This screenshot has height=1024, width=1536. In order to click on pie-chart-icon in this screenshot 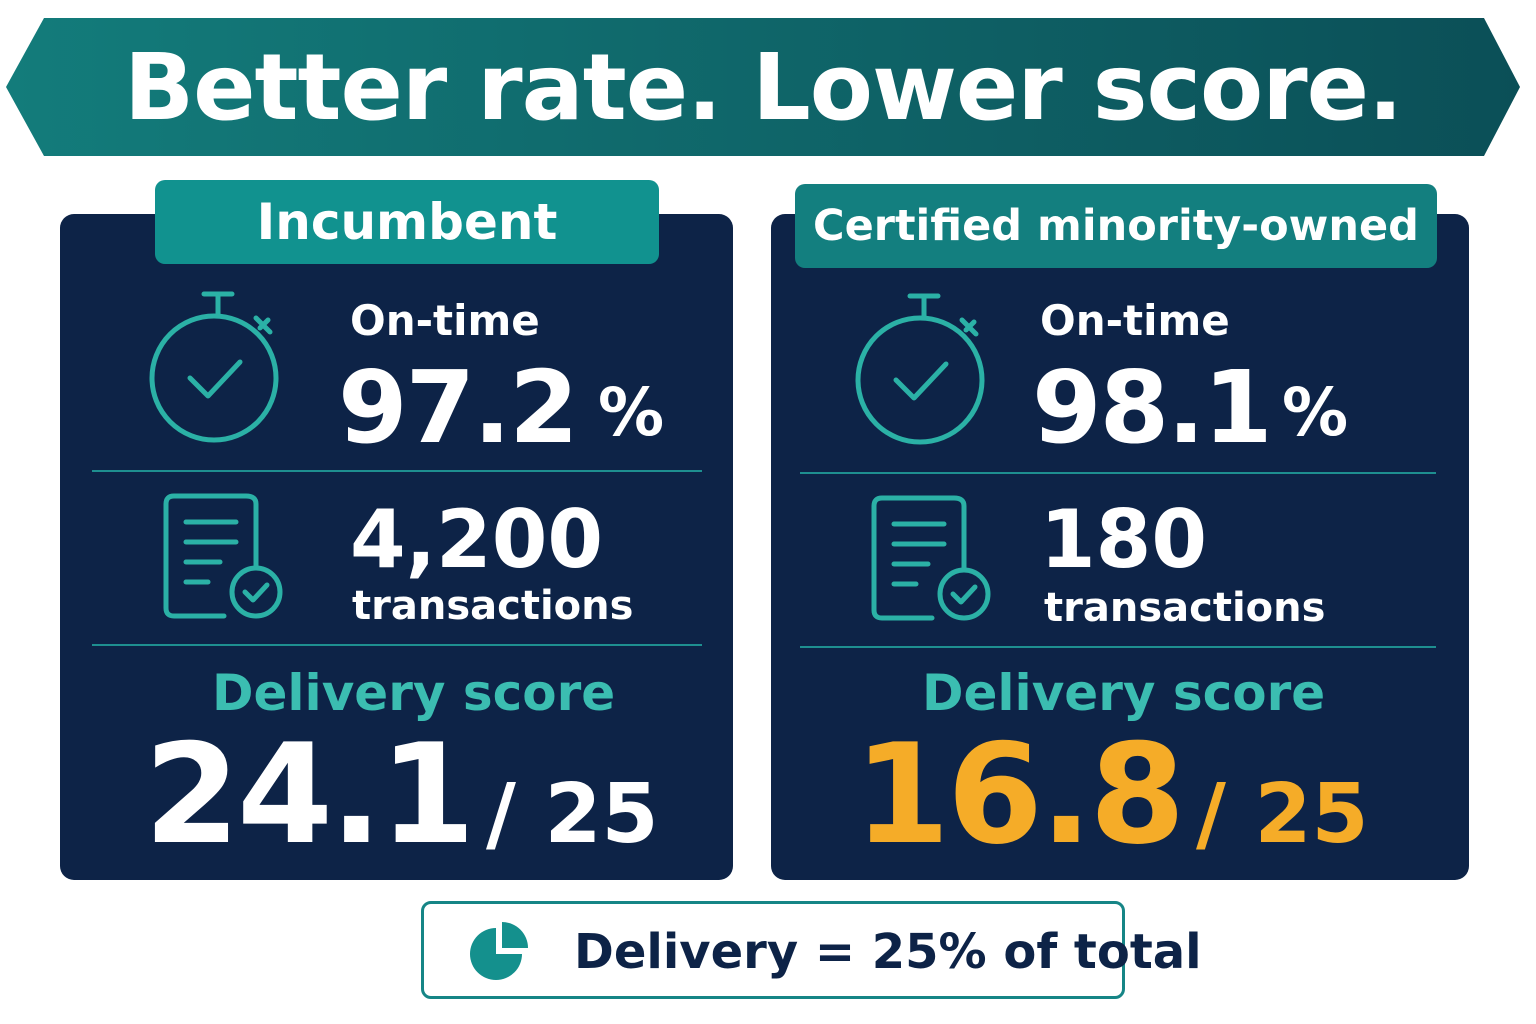, I will do `click(499, 951)`.